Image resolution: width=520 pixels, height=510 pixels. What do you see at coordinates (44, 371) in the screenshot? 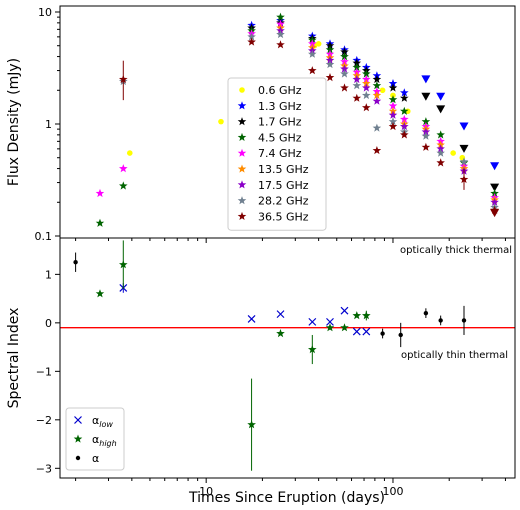
I see `y-tick-label: −1` at bounding box center [44, 371].